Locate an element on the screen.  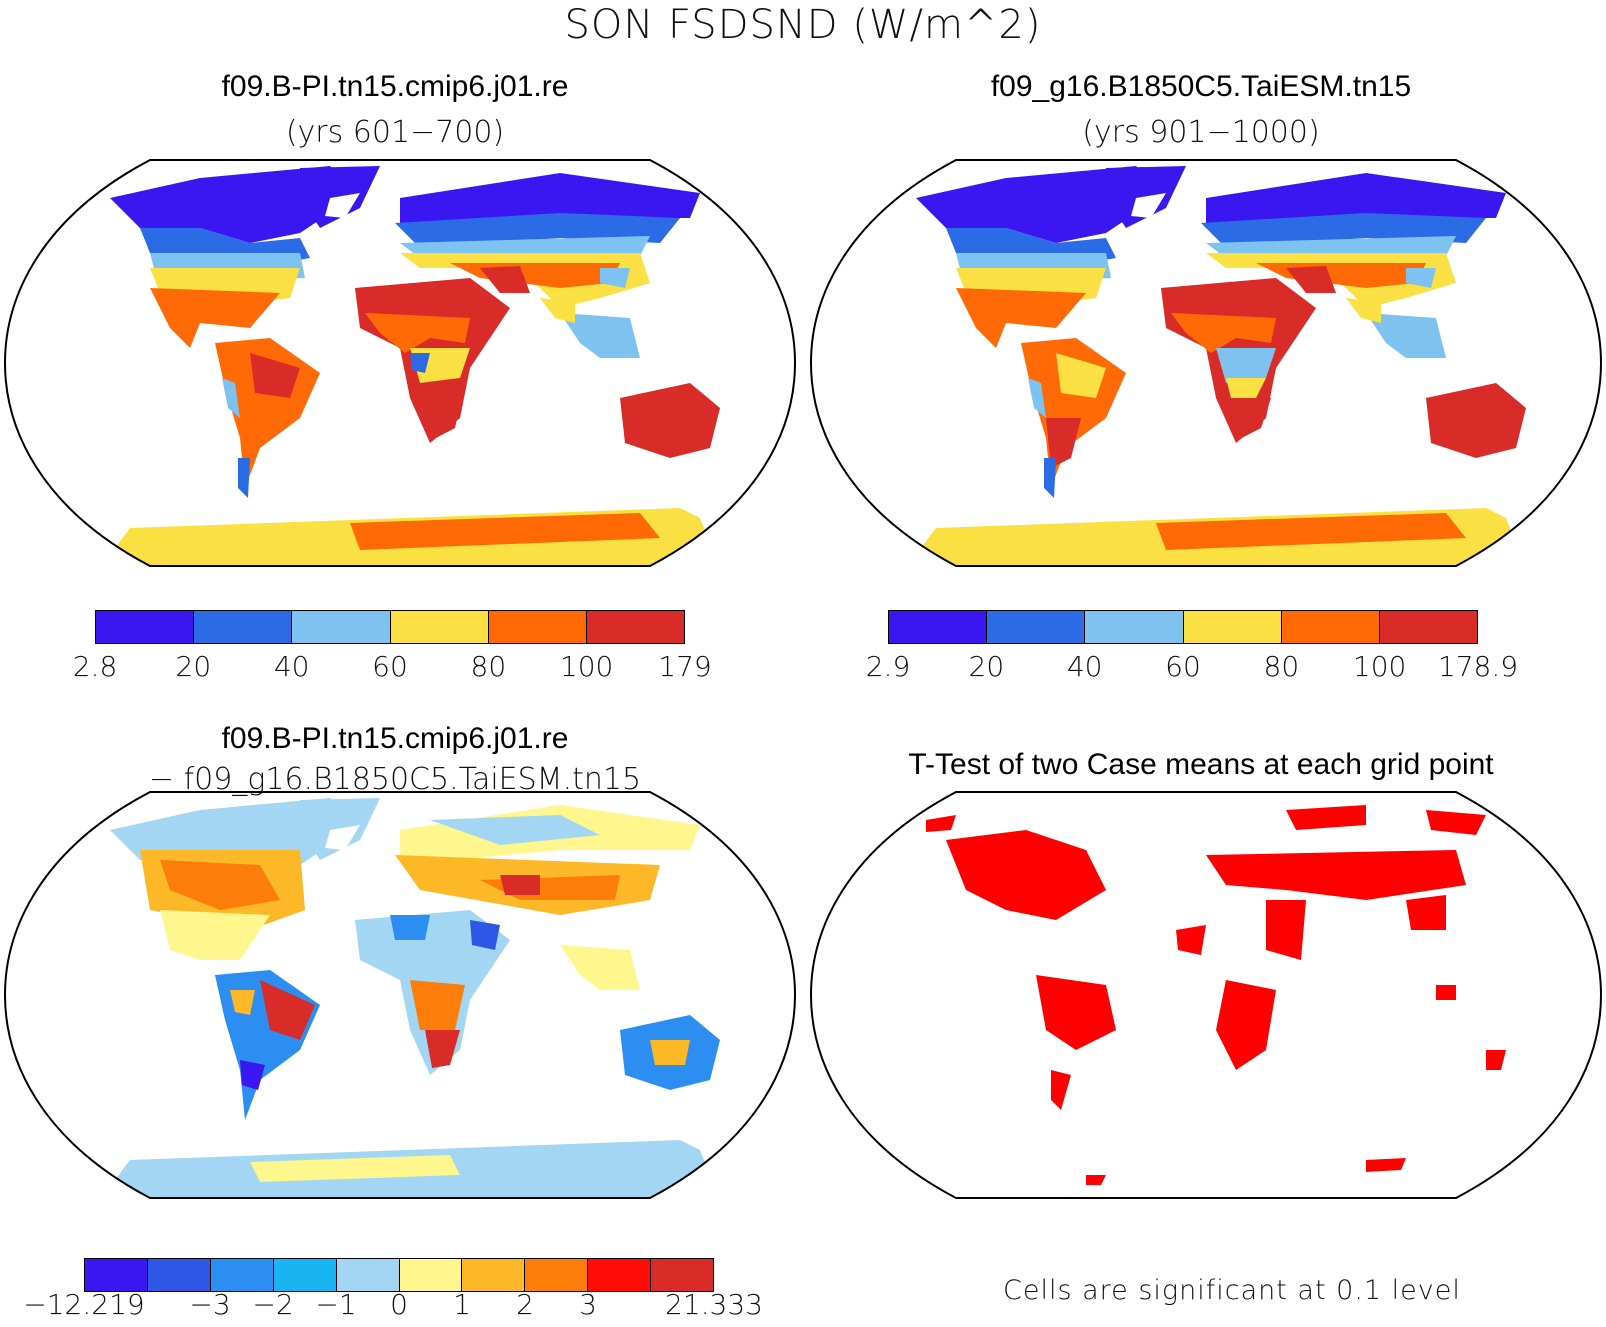
colorbar-tick-label: −2 is located at coordinates (273, 1304).